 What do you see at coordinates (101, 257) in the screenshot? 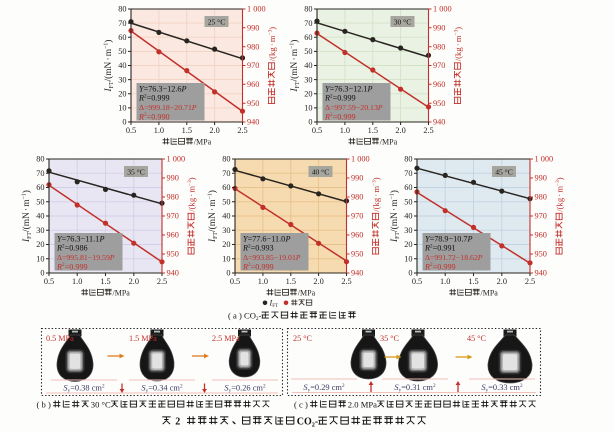
I see `svg-text: 19.59` at bounding box center [101, 257].